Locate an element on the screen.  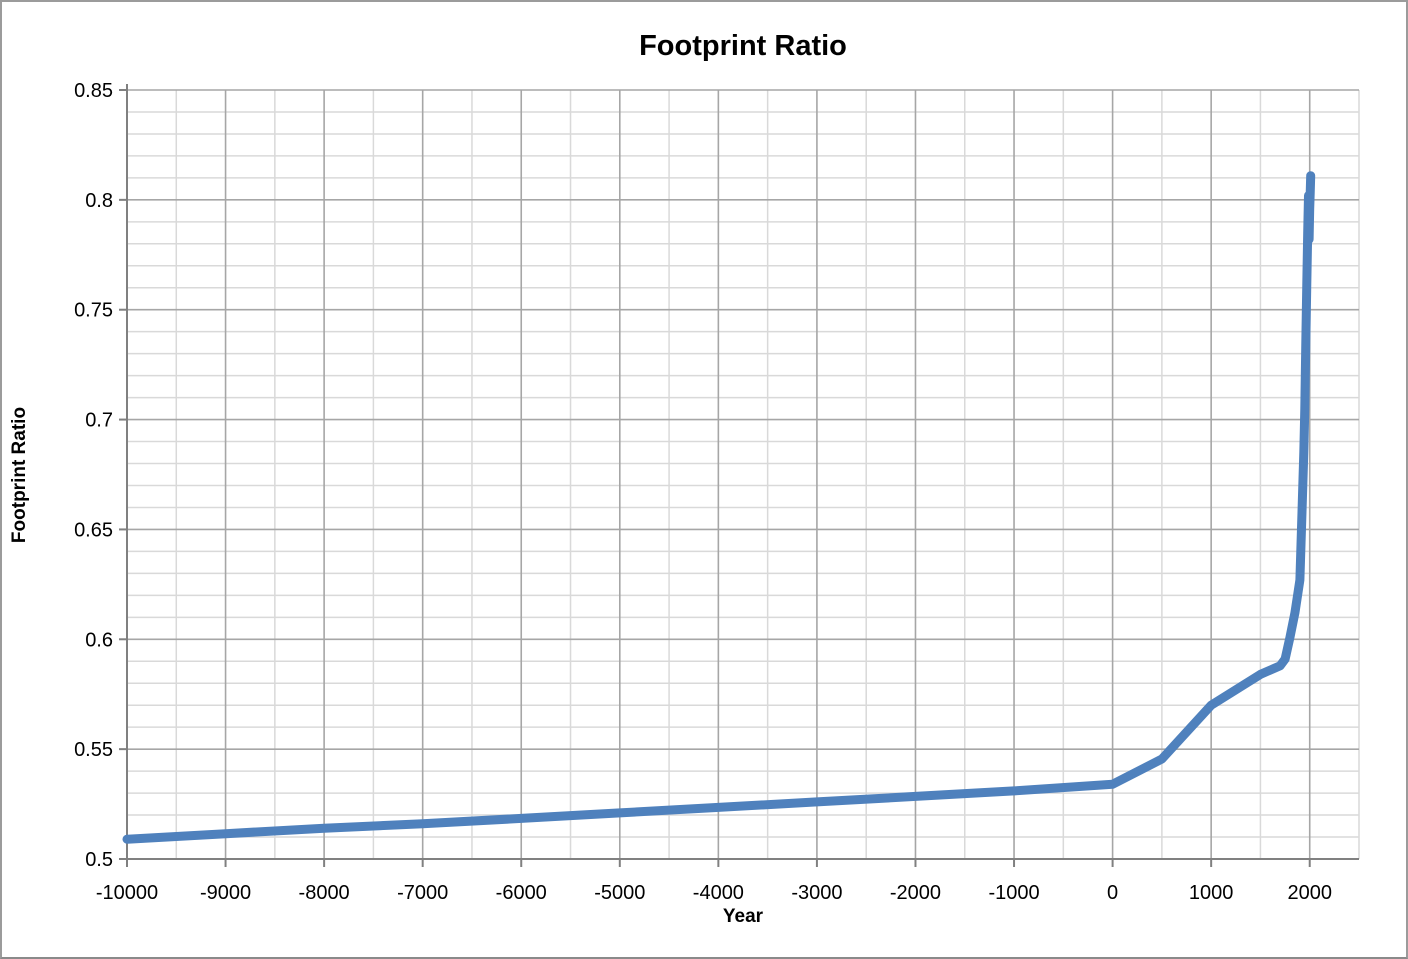
x-tick-label: -7000 is located at coordinates (422, 893).